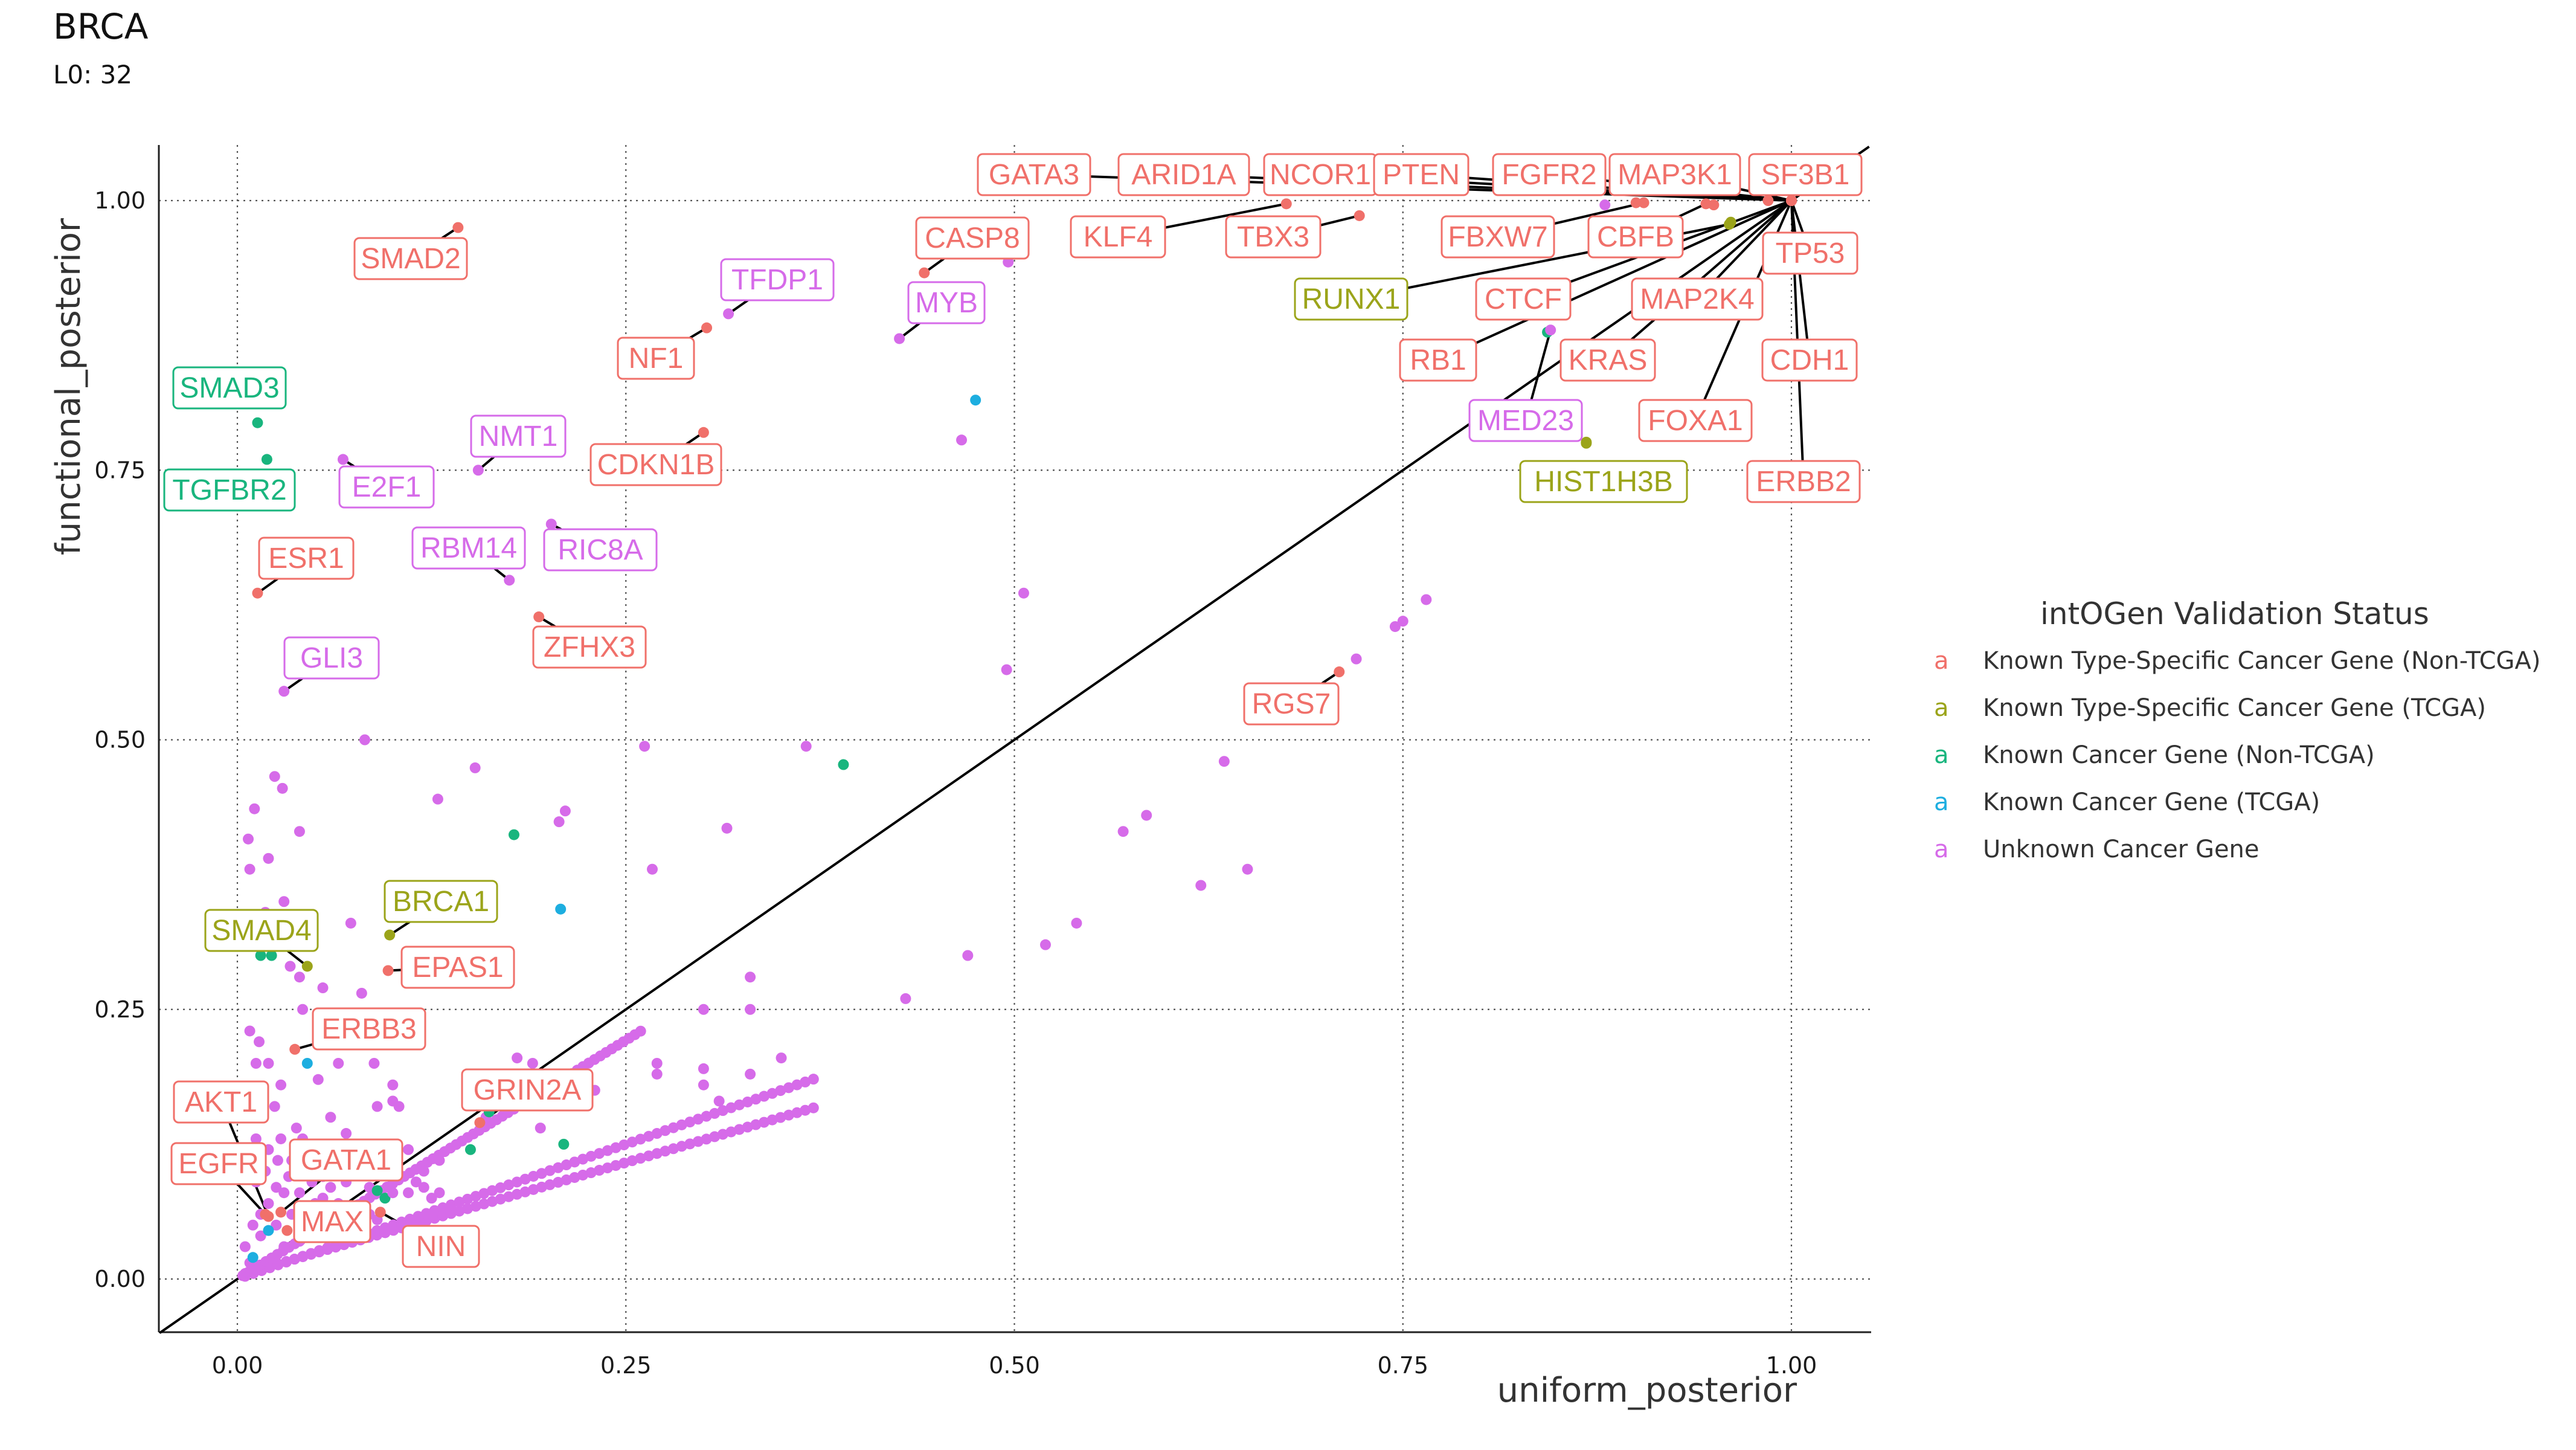 Image resolution: width=2576 pixels, height=1450 pixels. What do you see at coordinates (237, 1365) in the screenshot?
I see `x-tick-label: 0.00` at bounding box center [237, 1365].